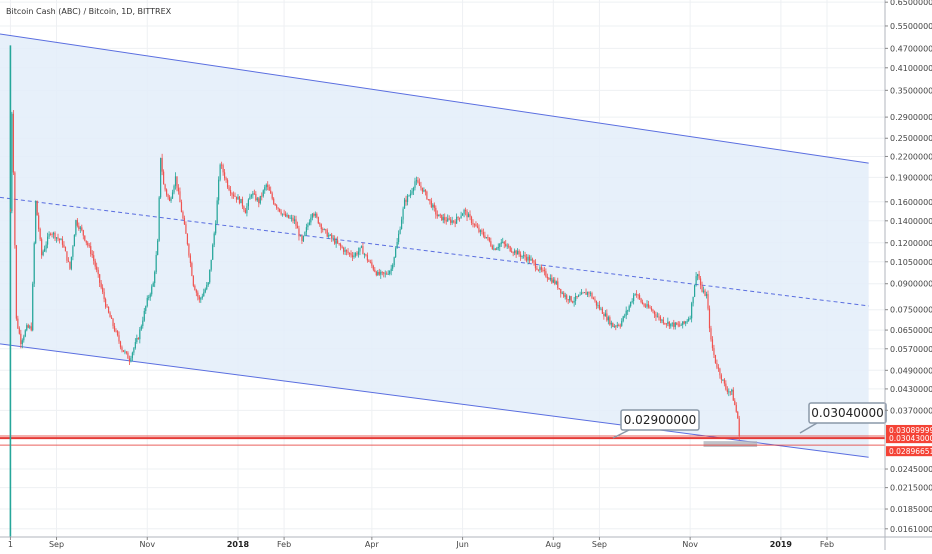 This screenshot has width=932, height=554. I want to click on x-tick-label: 2019, so click(781, 544).